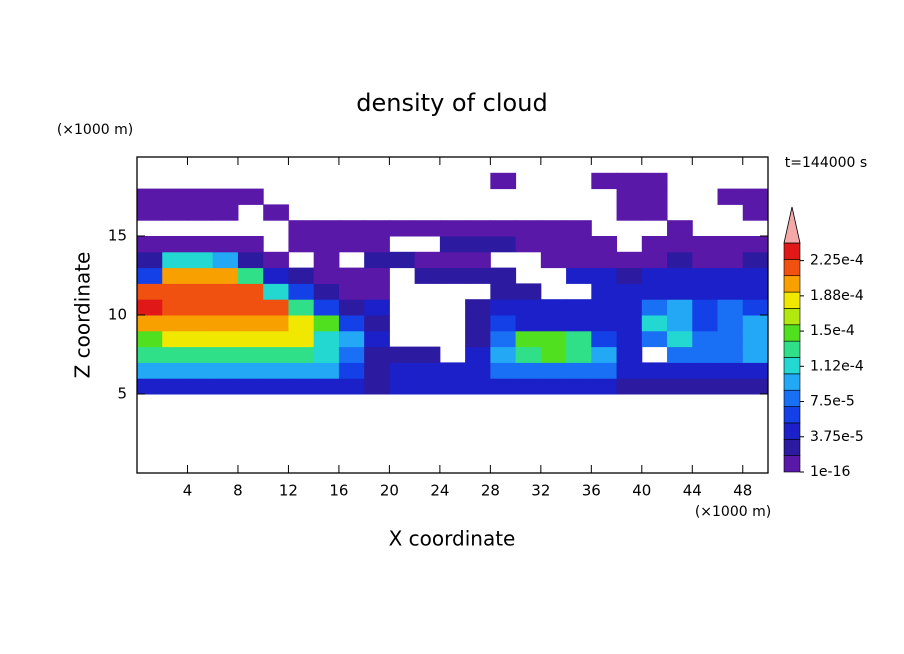 The width and height of the screenshot is (904, 654). What do you see at coordinates (692, 491) in the screenshot?
I see `x-tick-label: 44` at bounding box center [692, 491].